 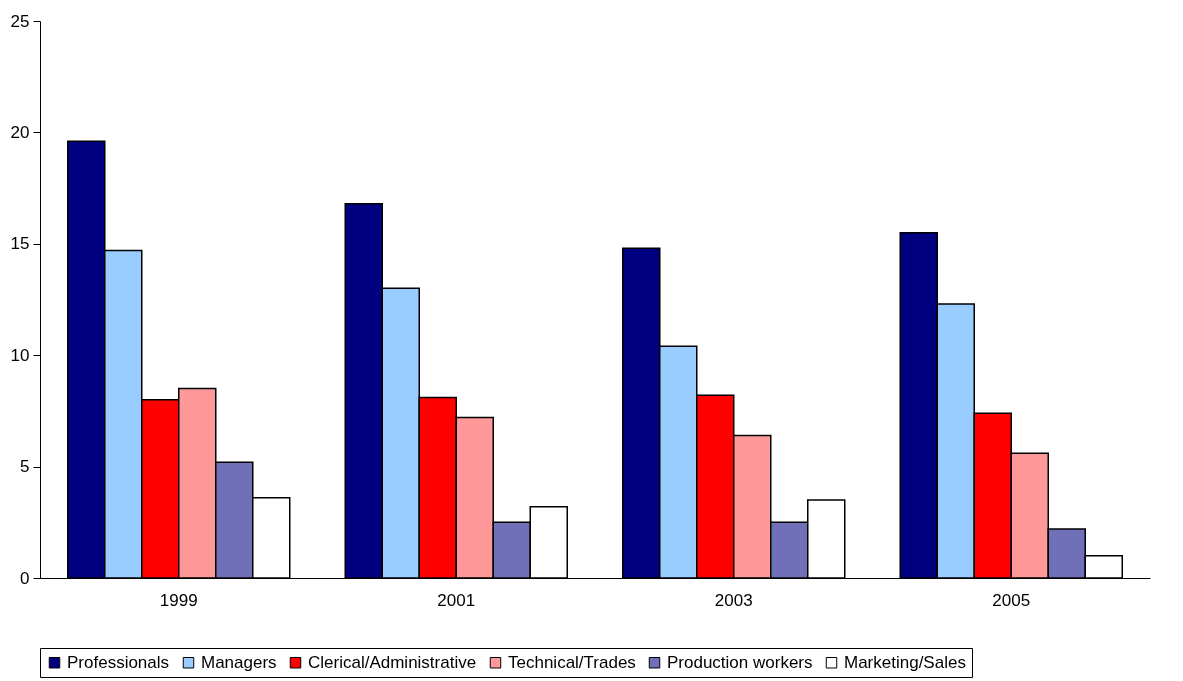 What do you see at coordinates (456, 600) in the screenshot?
I see `x-tick-label: 2001` at bounding box center [456, 600].